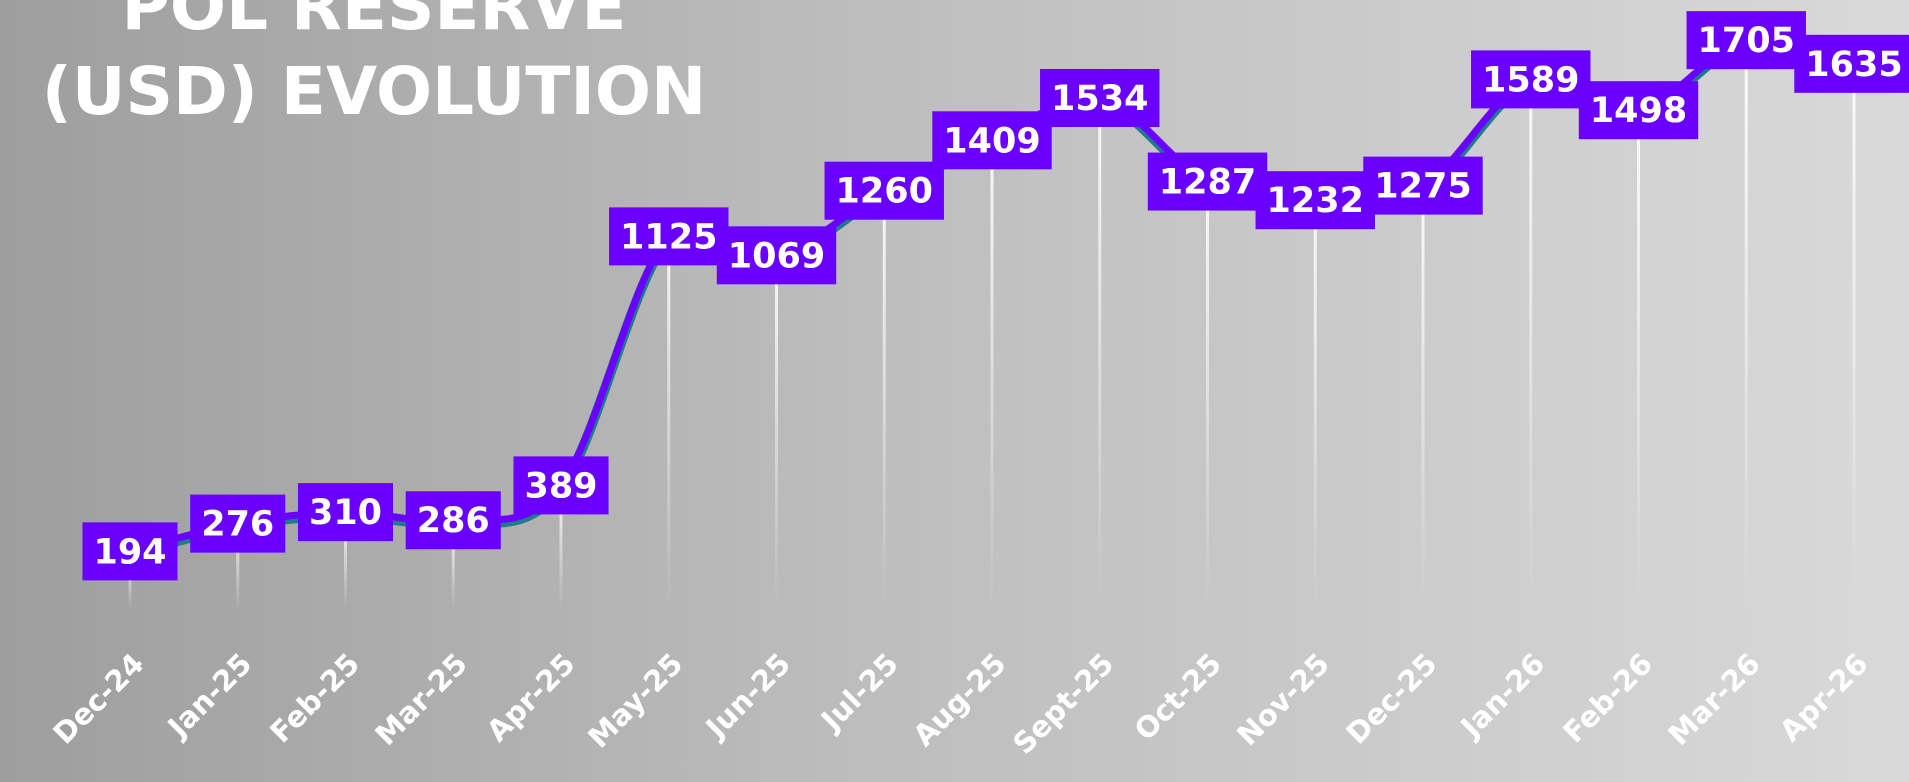 This screenshot has width=1909, height=782. I want to click on x-tick-label: Aug-25, so click(959, 700).